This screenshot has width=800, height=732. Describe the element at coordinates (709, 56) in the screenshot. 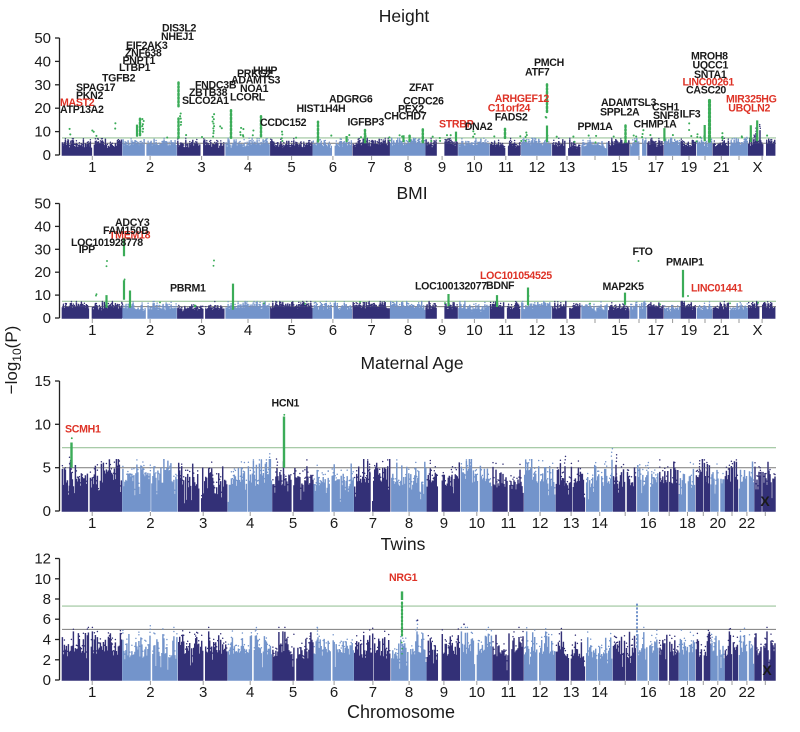

I see `svg-text: MROH8` at that location.